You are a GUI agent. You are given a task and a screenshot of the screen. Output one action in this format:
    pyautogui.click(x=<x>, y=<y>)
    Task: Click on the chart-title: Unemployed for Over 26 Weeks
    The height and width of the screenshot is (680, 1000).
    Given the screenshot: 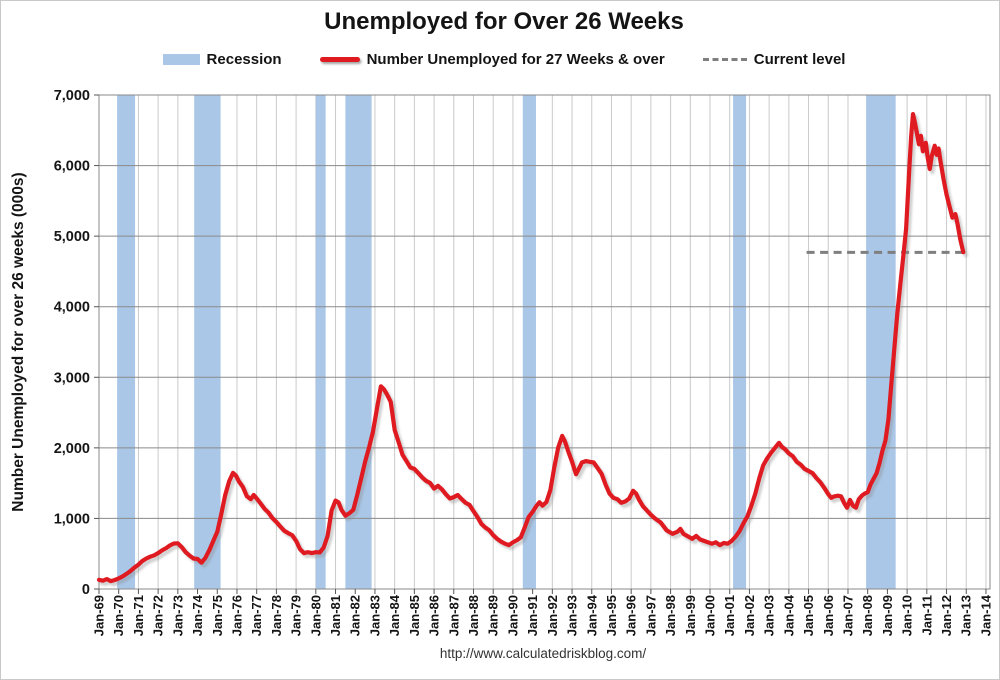 What is the action you would take?
    pyautogui.click(x=504, y=21)
    